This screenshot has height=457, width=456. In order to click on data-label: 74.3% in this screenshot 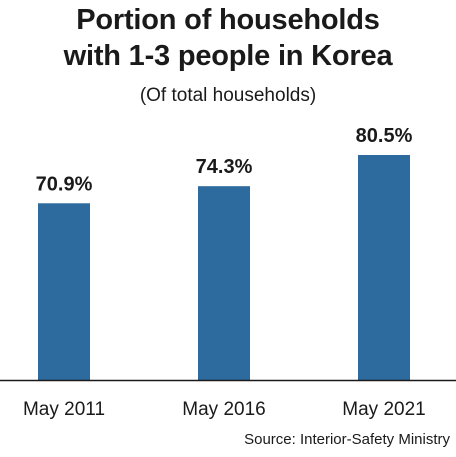, I will do `click(224, 167)`.